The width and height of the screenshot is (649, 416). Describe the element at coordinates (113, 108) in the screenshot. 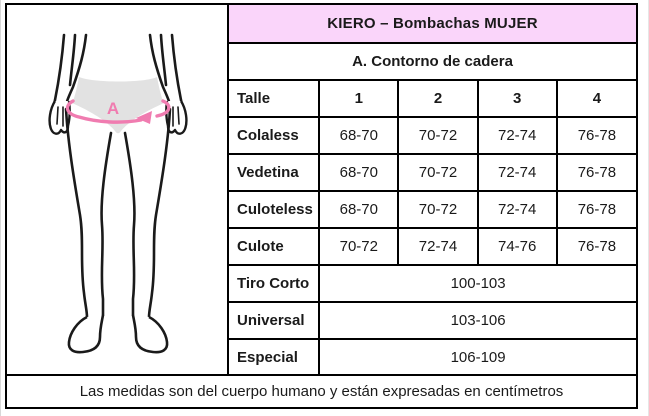

I see `measure-label-a: A` at that location.